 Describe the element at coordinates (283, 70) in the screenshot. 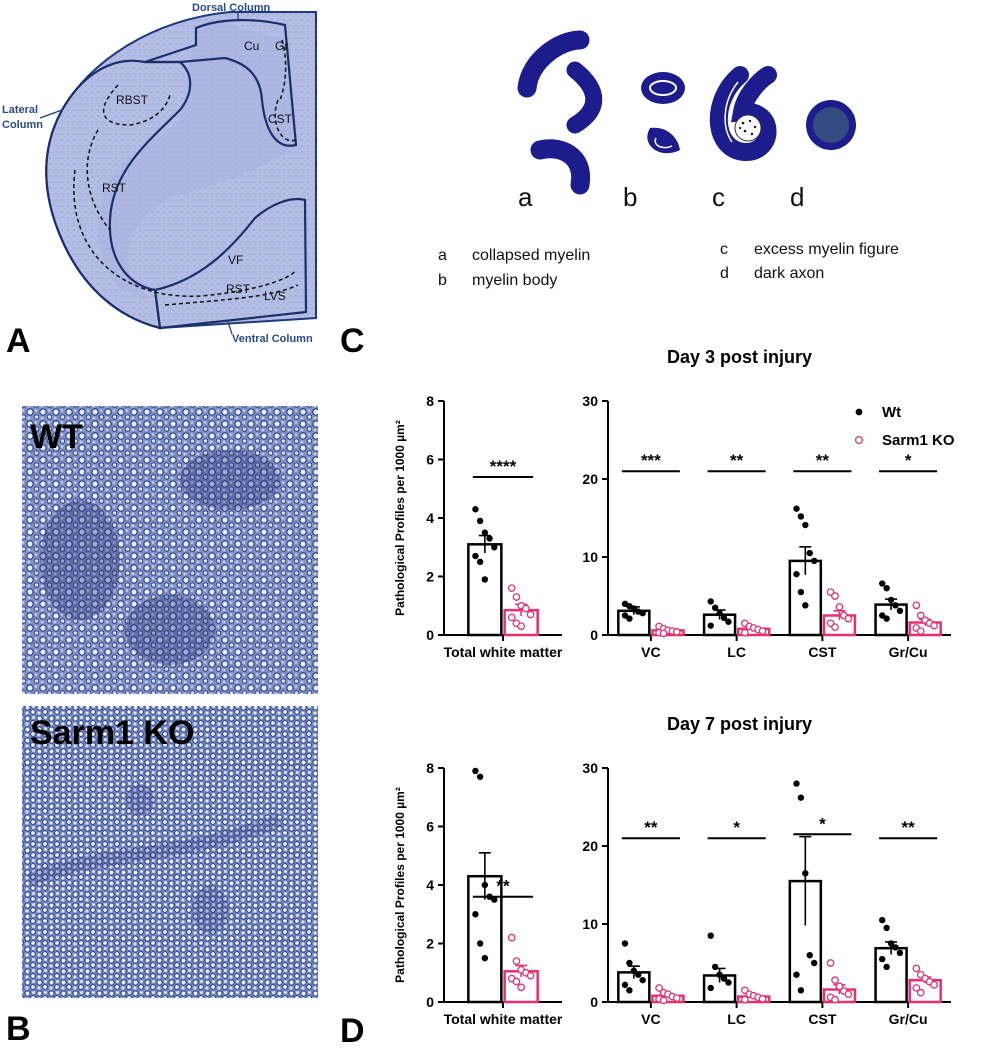

I see `gr-cu-divider` at that location.